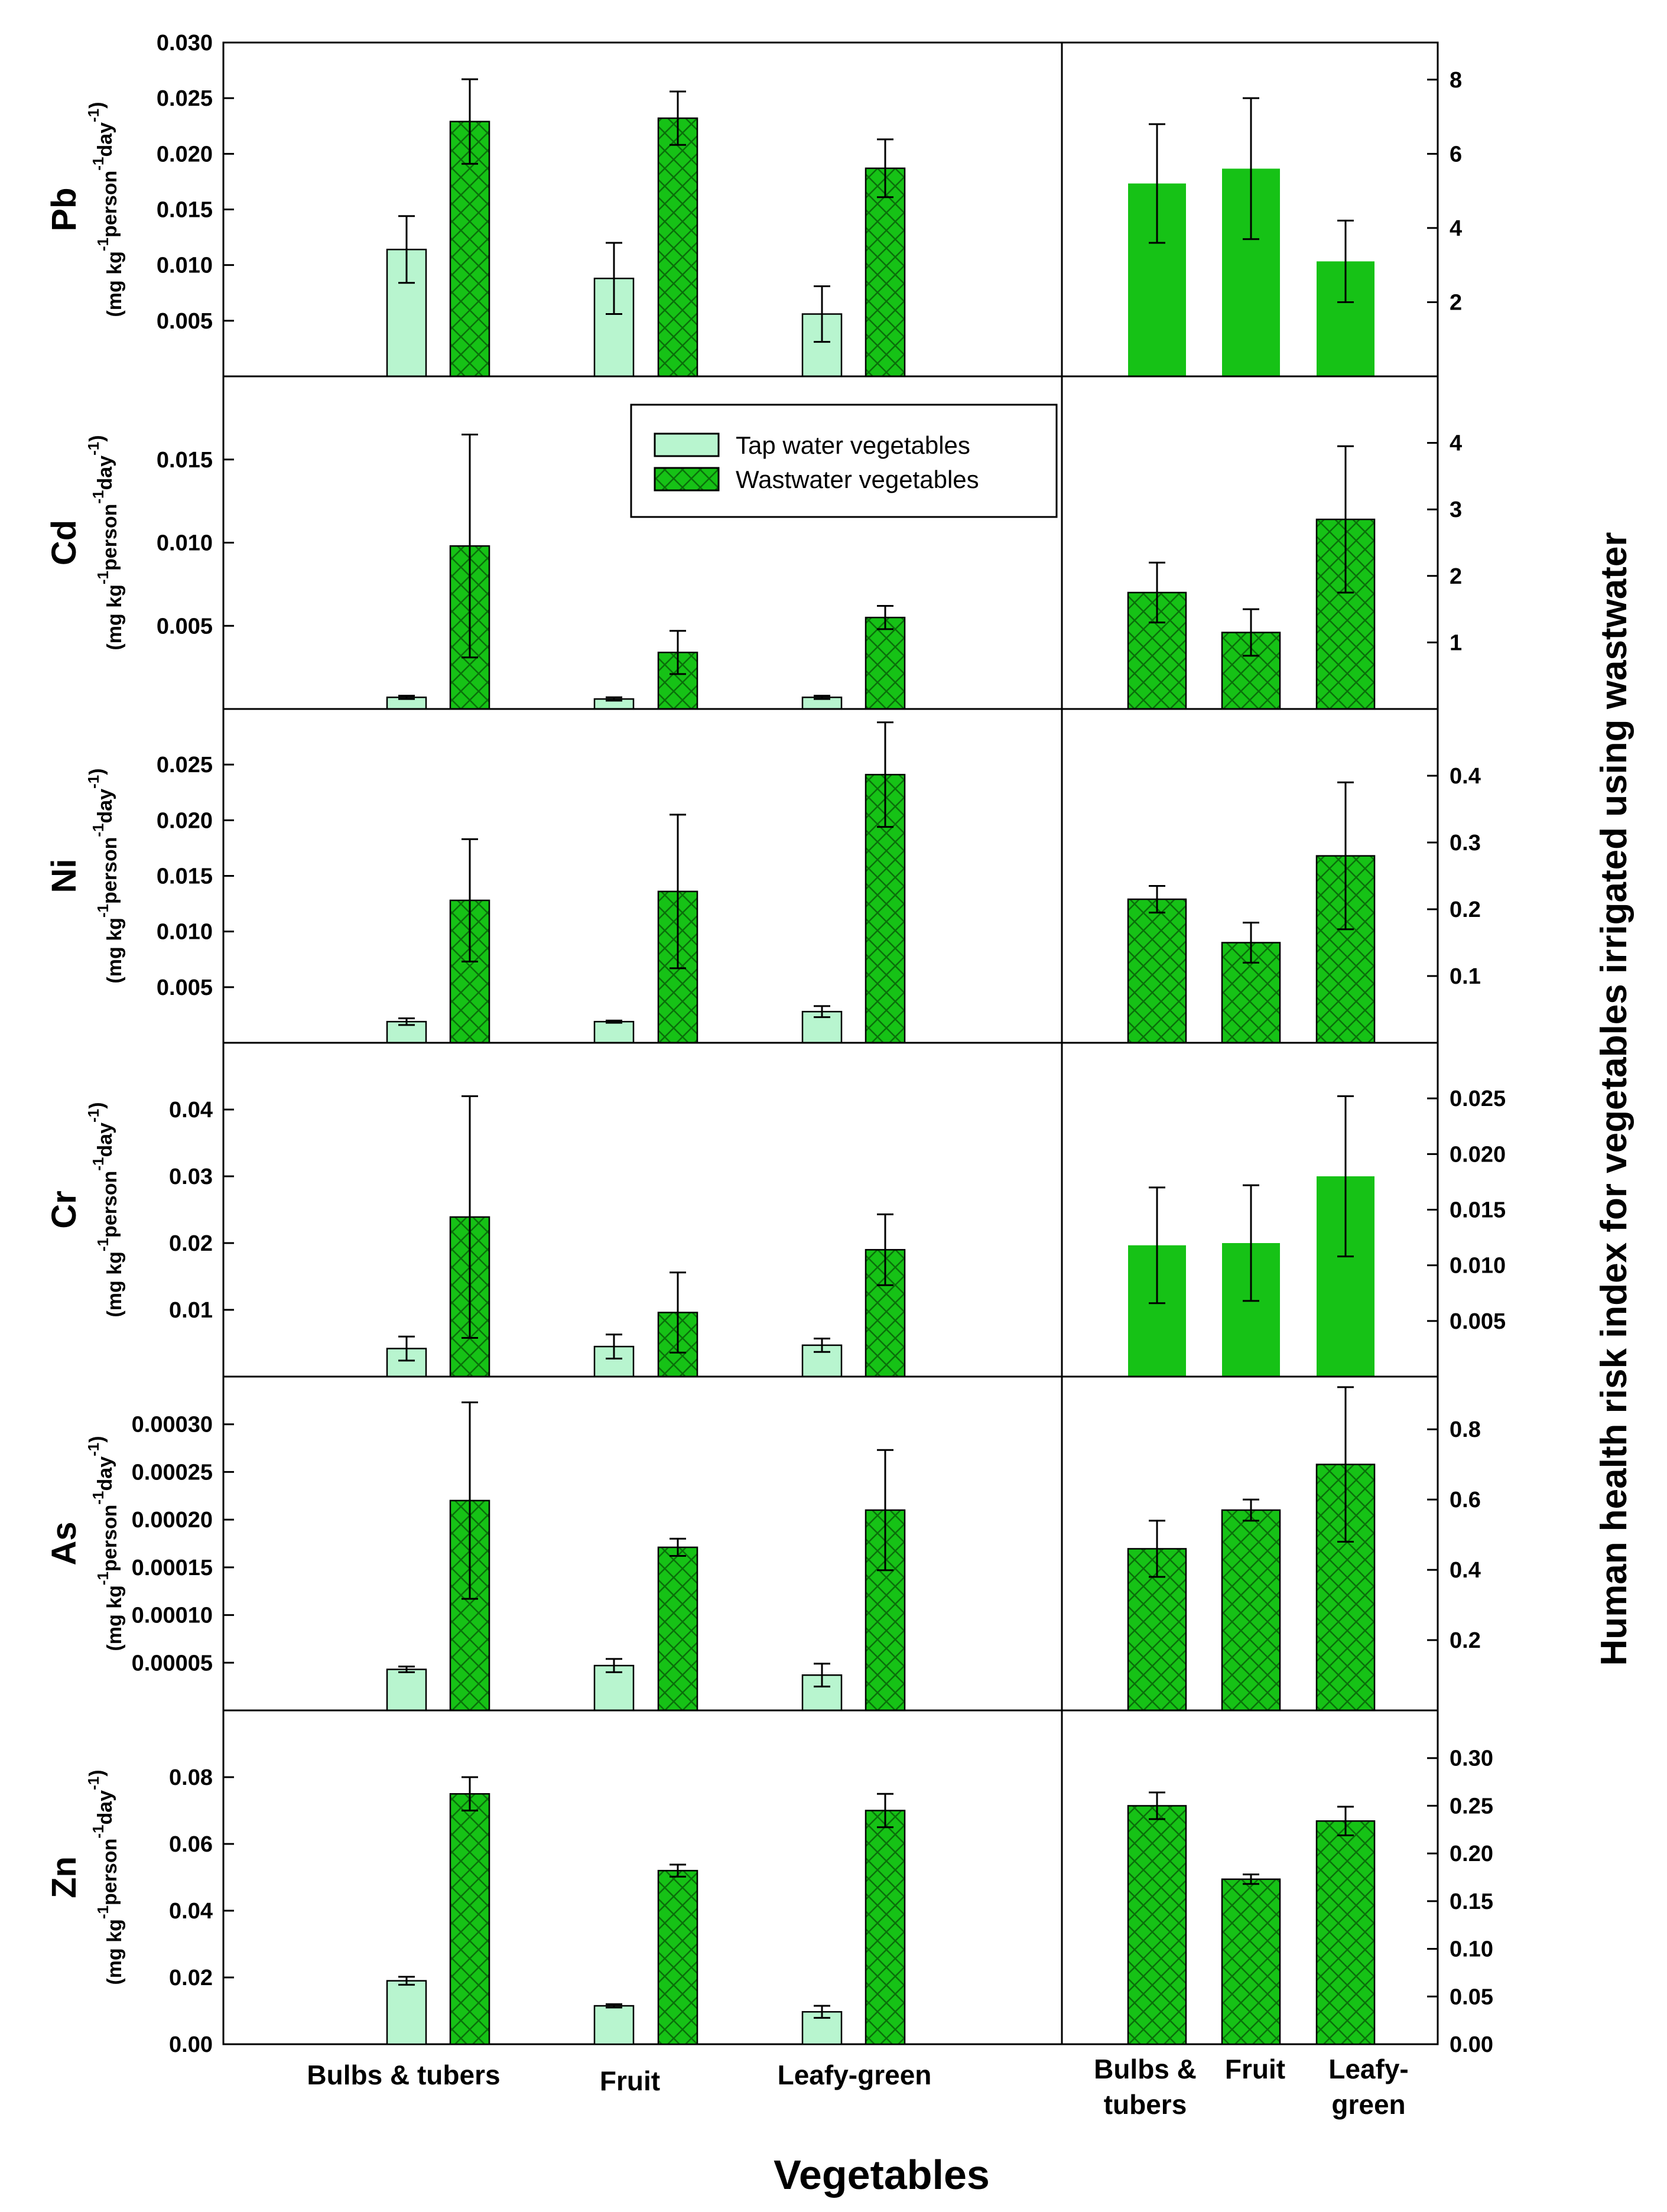  I want to click on left-category-label: Leafy-green, so click(855, 2075).